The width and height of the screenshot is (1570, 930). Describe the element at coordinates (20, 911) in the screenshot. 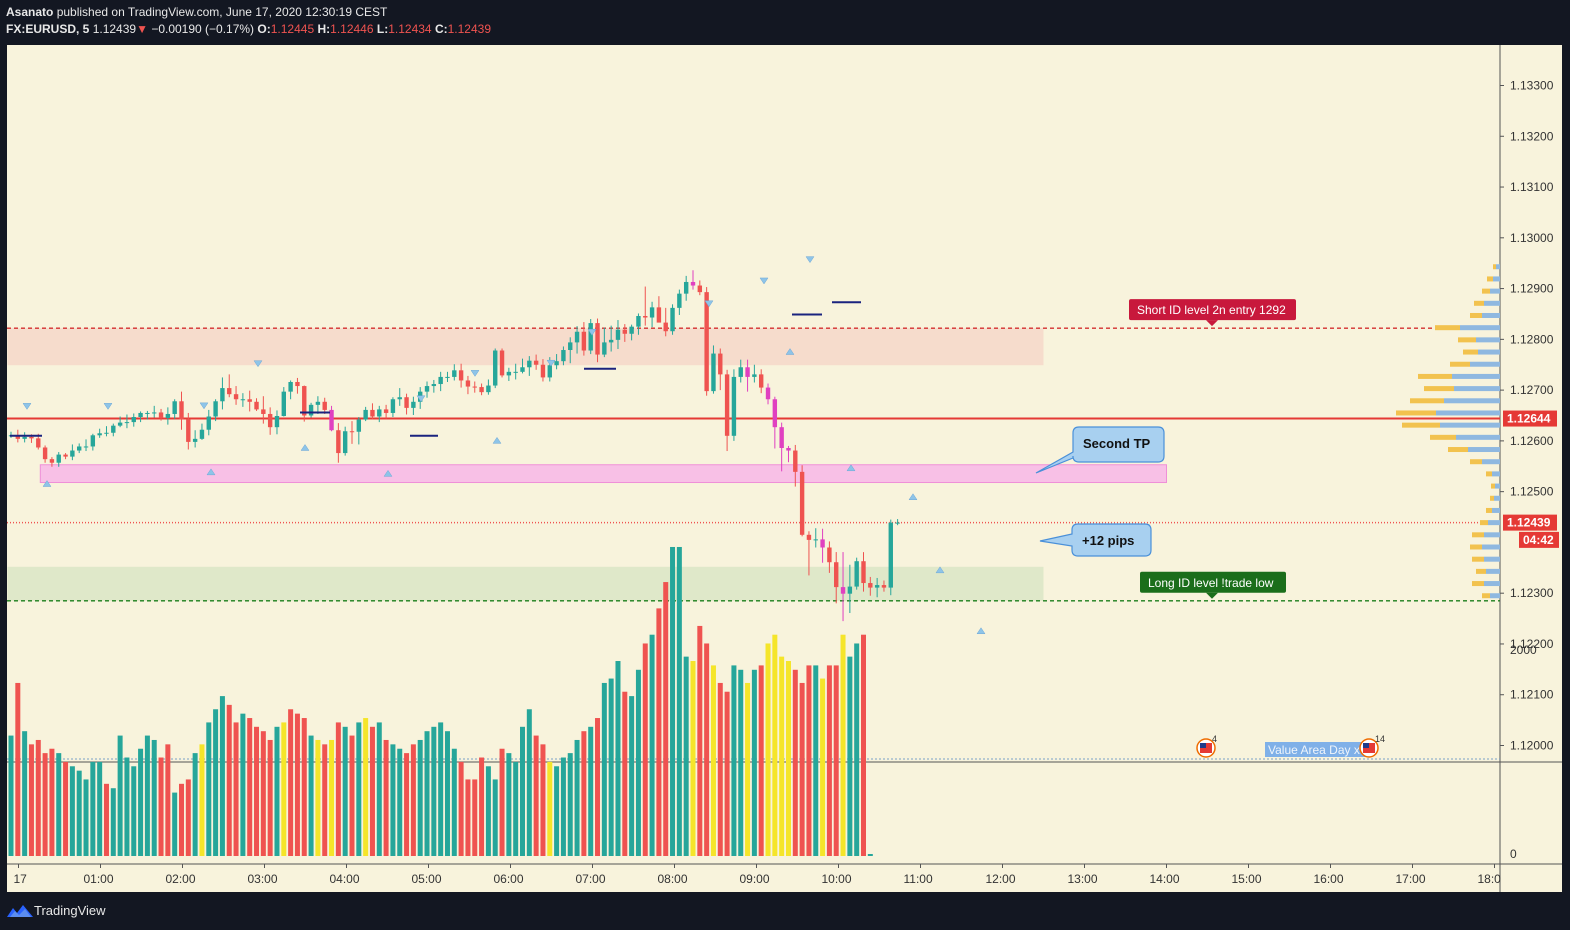

I see `tradingview-logo-icon` at that location.